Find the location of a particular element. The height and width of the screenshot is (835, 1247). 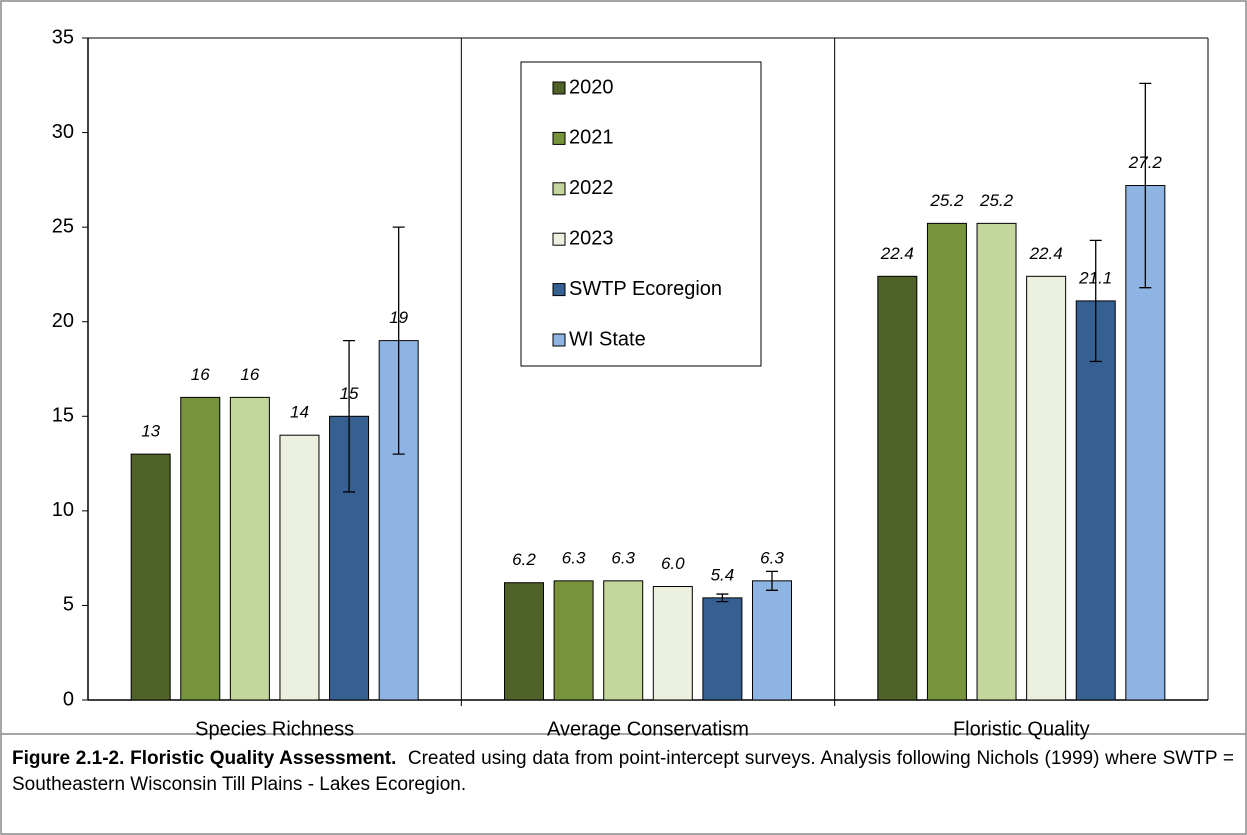

y-tick-label: 15 is located at coordinates (63, 416).